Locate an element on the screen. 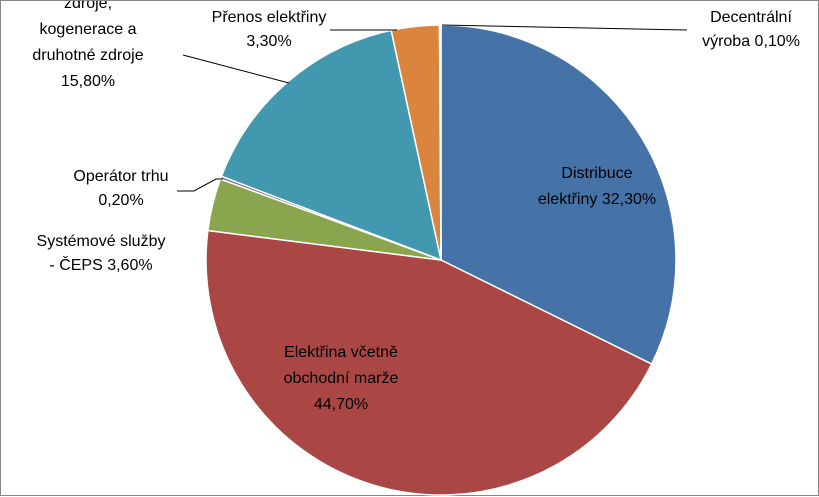 This screenshot has height=497, width=819. data-label-1-line-2: elektřiny 32,30% is located at coordinates (597, 199).